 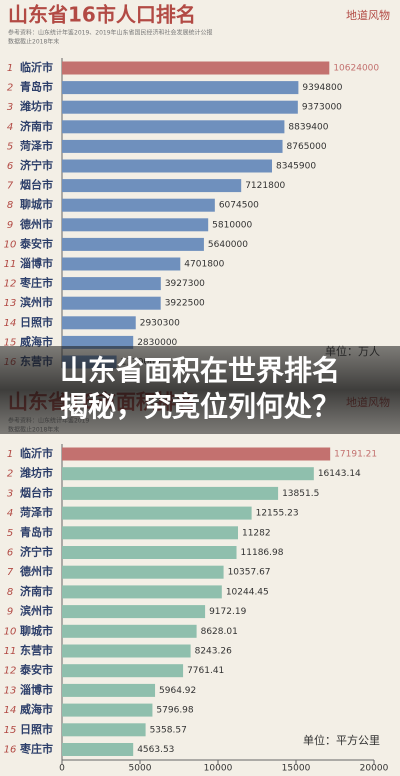 I want to click on x-tick-label: 10000, so click(x=218, y=769).